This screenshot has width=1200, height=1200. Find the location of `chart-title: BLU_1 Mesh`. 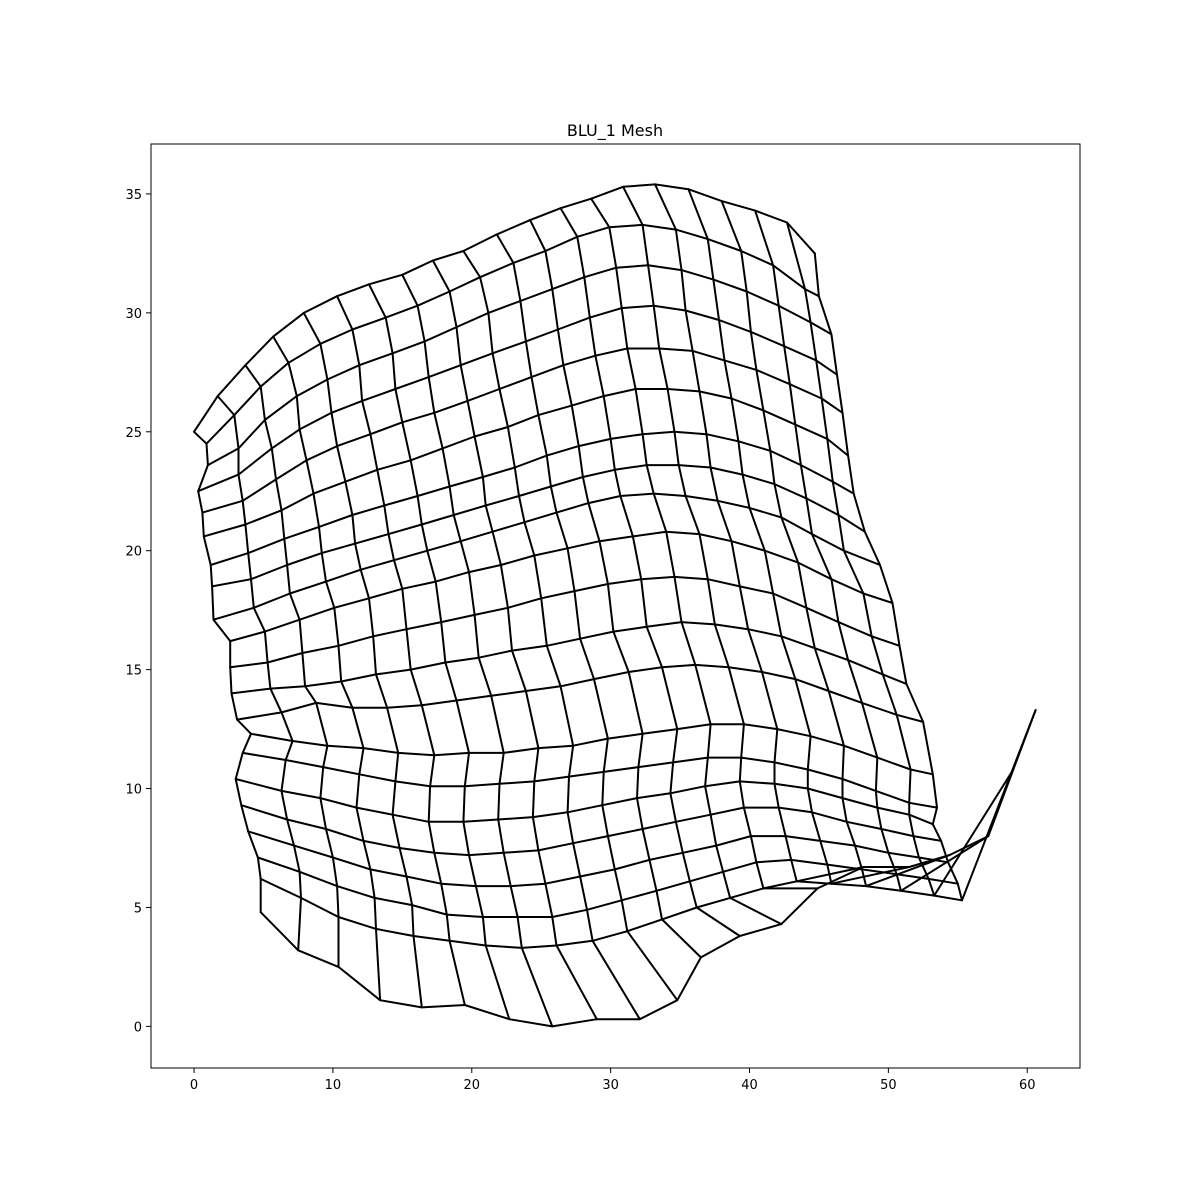

chart-title: BLU_1 Mesh is located at coordinates (615, 131).